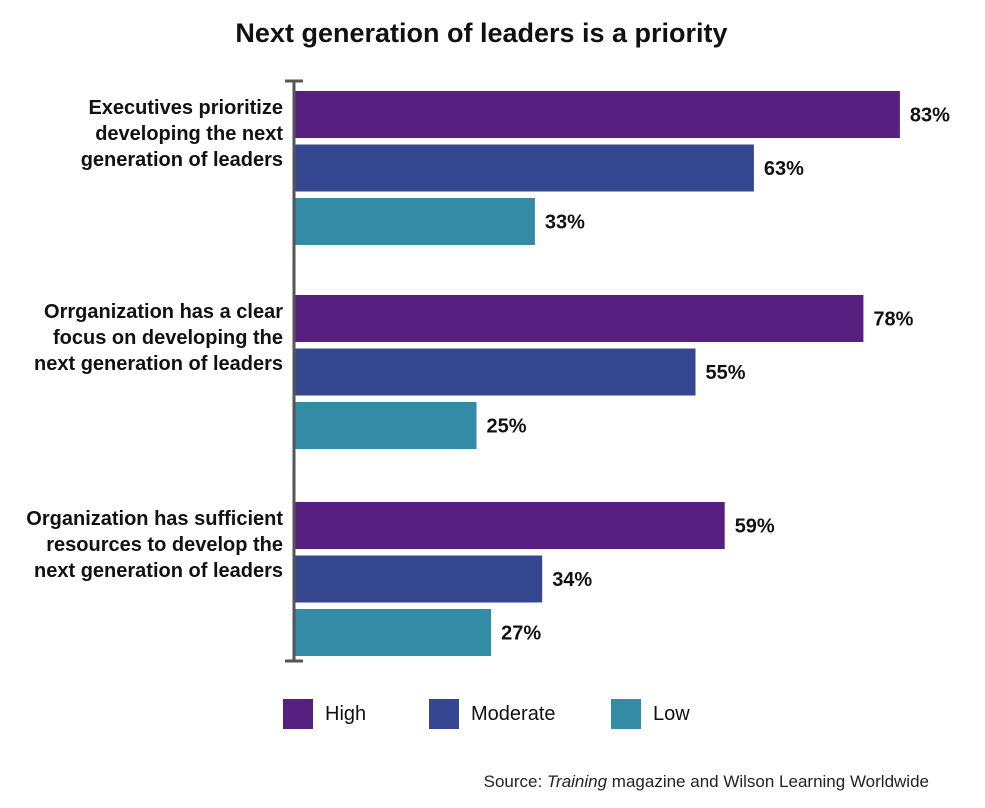 The height and width of the screenshot is (808, 985). What do you see at coordinates (163, 312) in the screenshot?
I see `category-label-2-line-1: Orrganization has a clear` at bounding box center [163, 312].